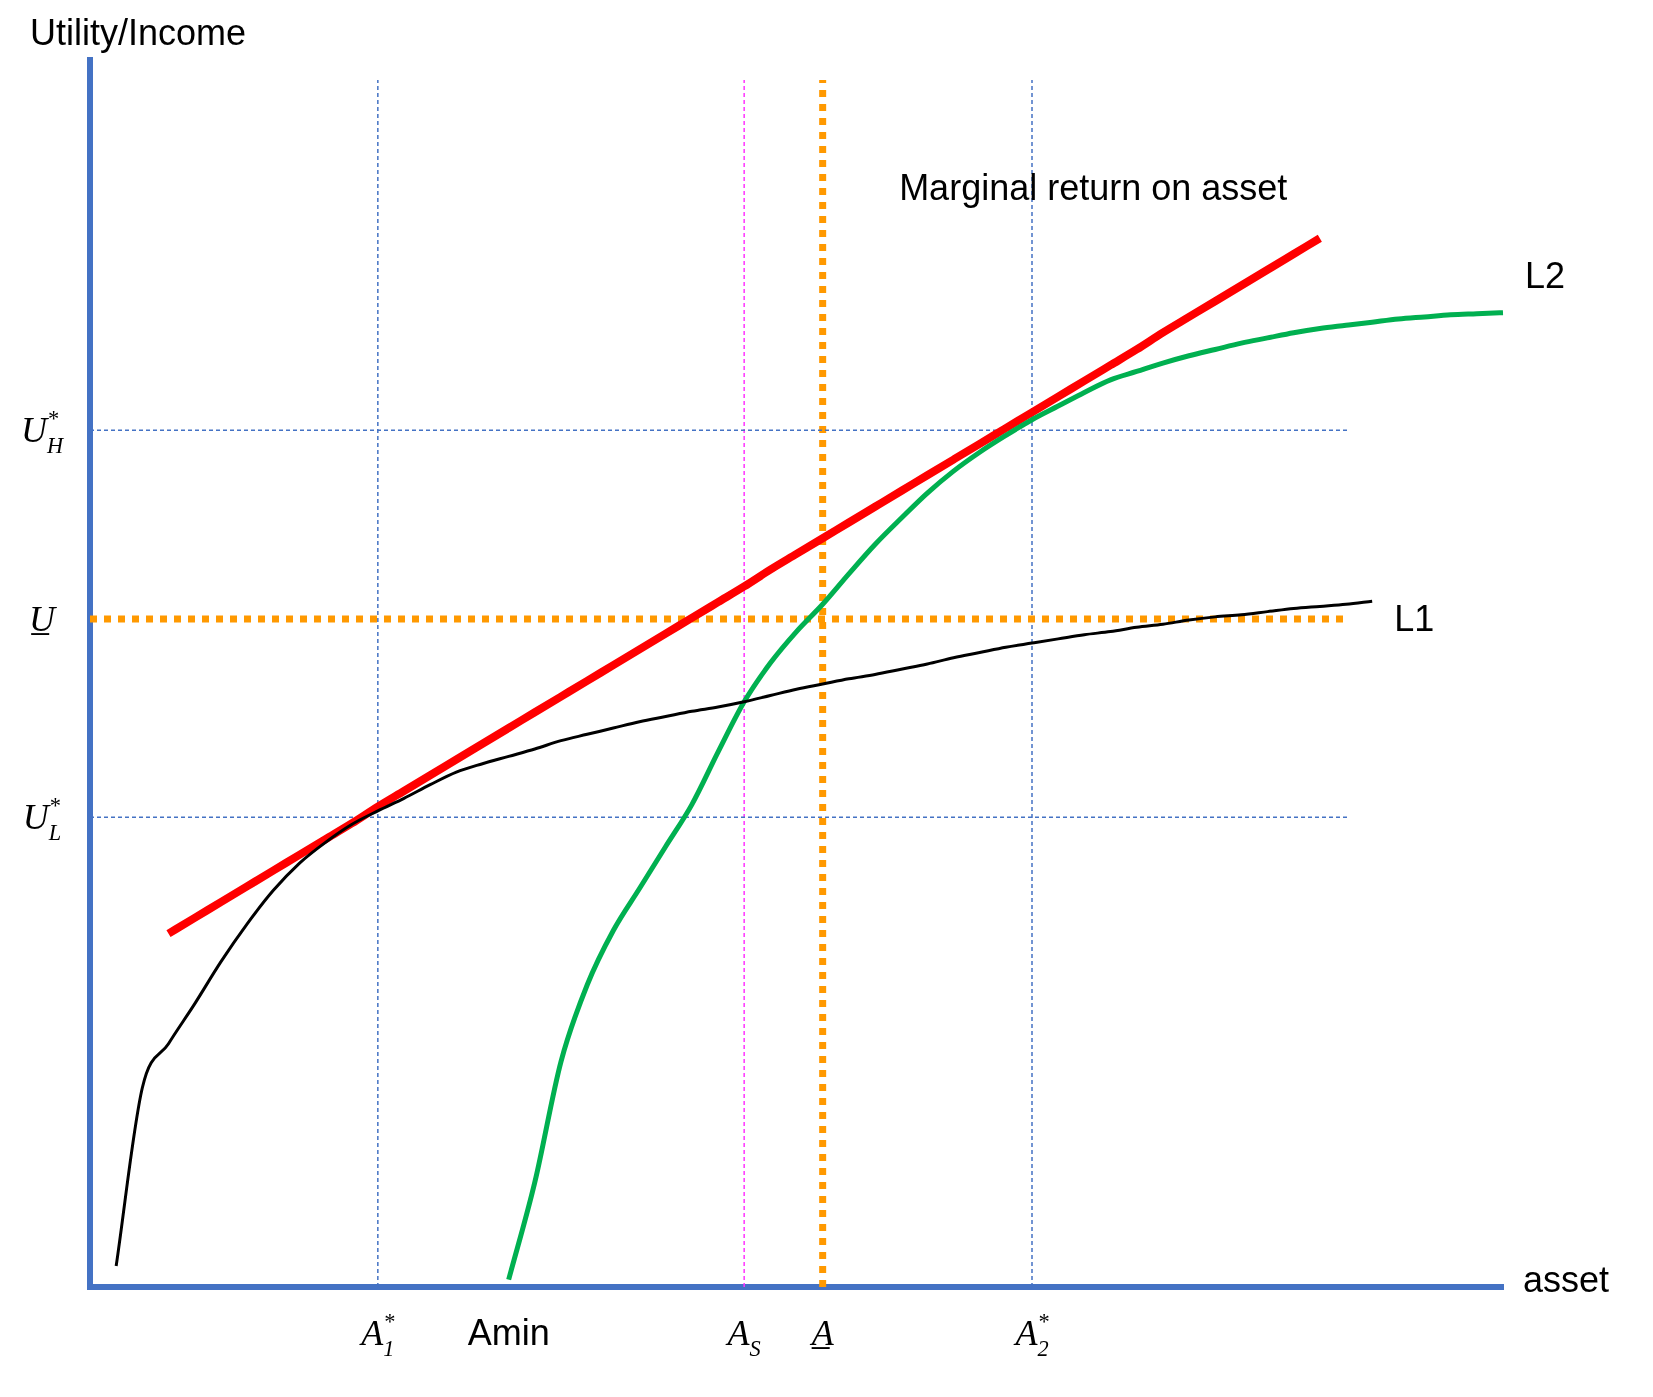 This screenshot has height=1397, width=1653. I want to click on text: Utility/Income, so click(138, 32).